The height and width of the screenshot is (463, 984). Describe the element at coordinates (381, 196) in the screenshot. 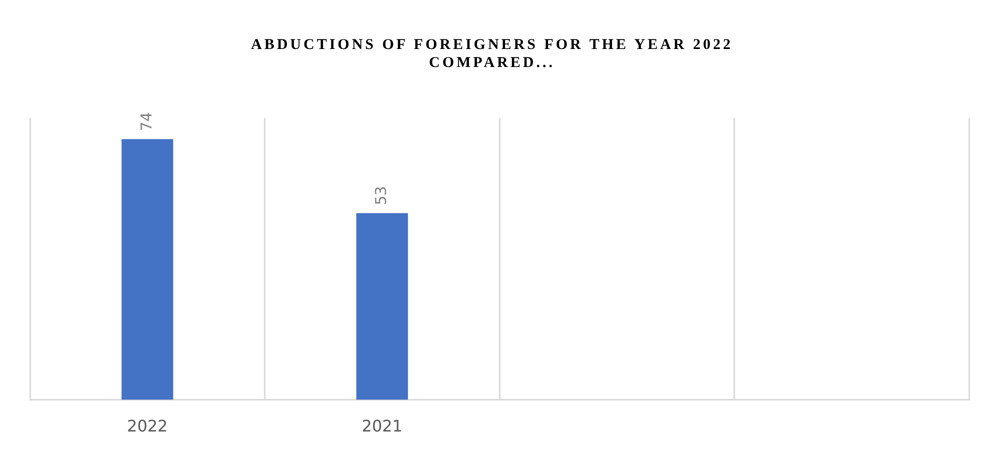

I see `data-label: 53` at that location.